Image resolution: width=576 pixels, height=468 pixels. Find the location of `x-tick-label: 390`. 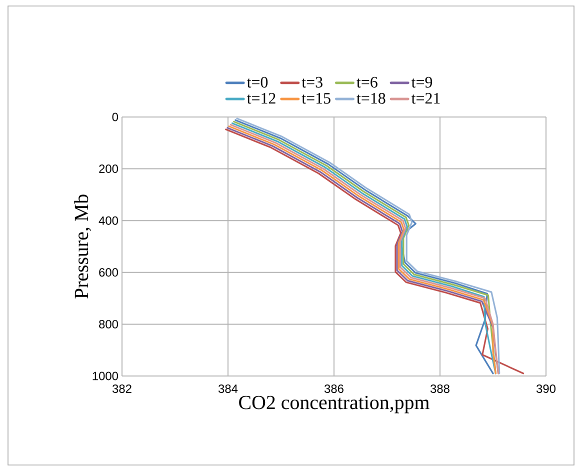

x-tick-label: 390 is located at coordinates (546, 388).